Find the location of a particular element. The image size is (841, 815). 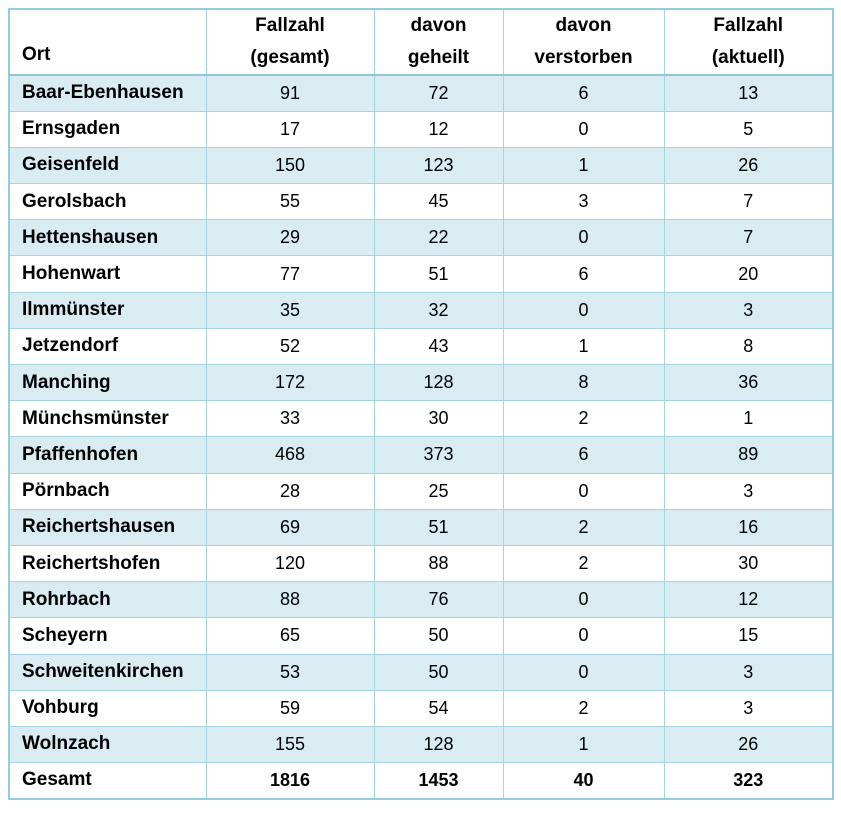

value-cell: 32 is located at coordinates (438, 310).